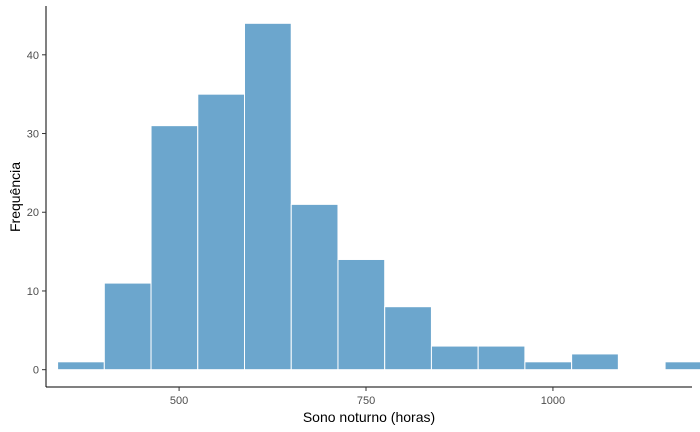 The image size is (700, 432). What do you see at coordinates (33, 292) in the screenshot?
I see `y-tick-label: 10` at bounding box center [33, 292].